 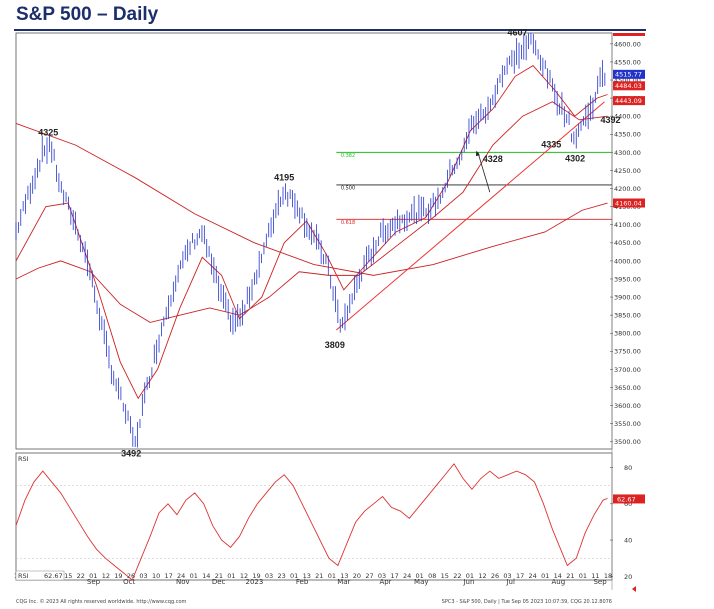 I want to click on support-trendline, so click(x=470, y=216).